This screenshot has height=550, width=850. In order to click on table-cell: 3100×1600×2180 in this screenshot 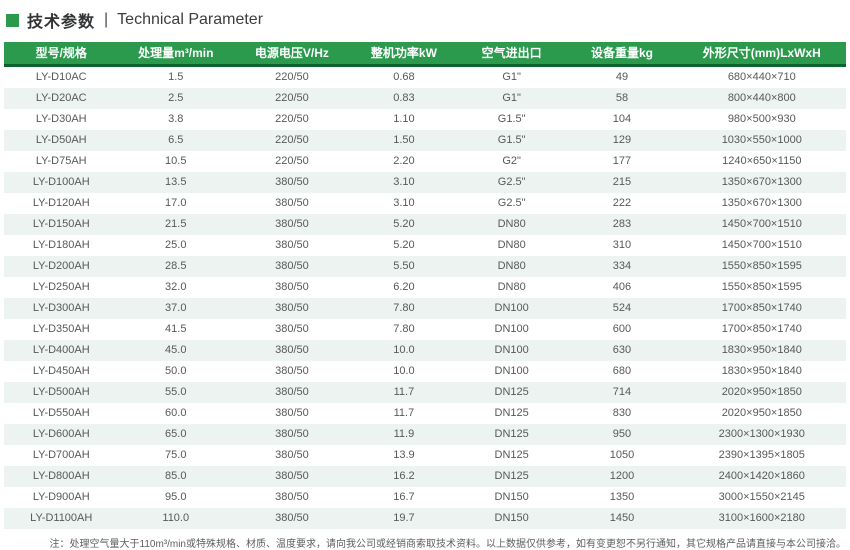, I will do `click(761, 518)`.